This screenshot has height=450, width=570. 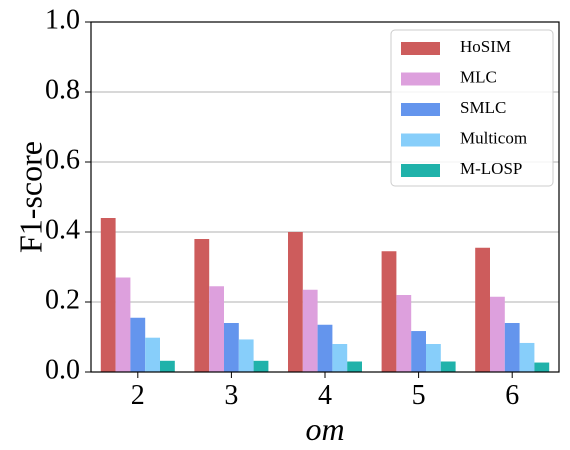 What do you see at coordinates (62, 19) in the screenshot?
I see `y-tick-label: 1.0` at bounding box center [62, 19].